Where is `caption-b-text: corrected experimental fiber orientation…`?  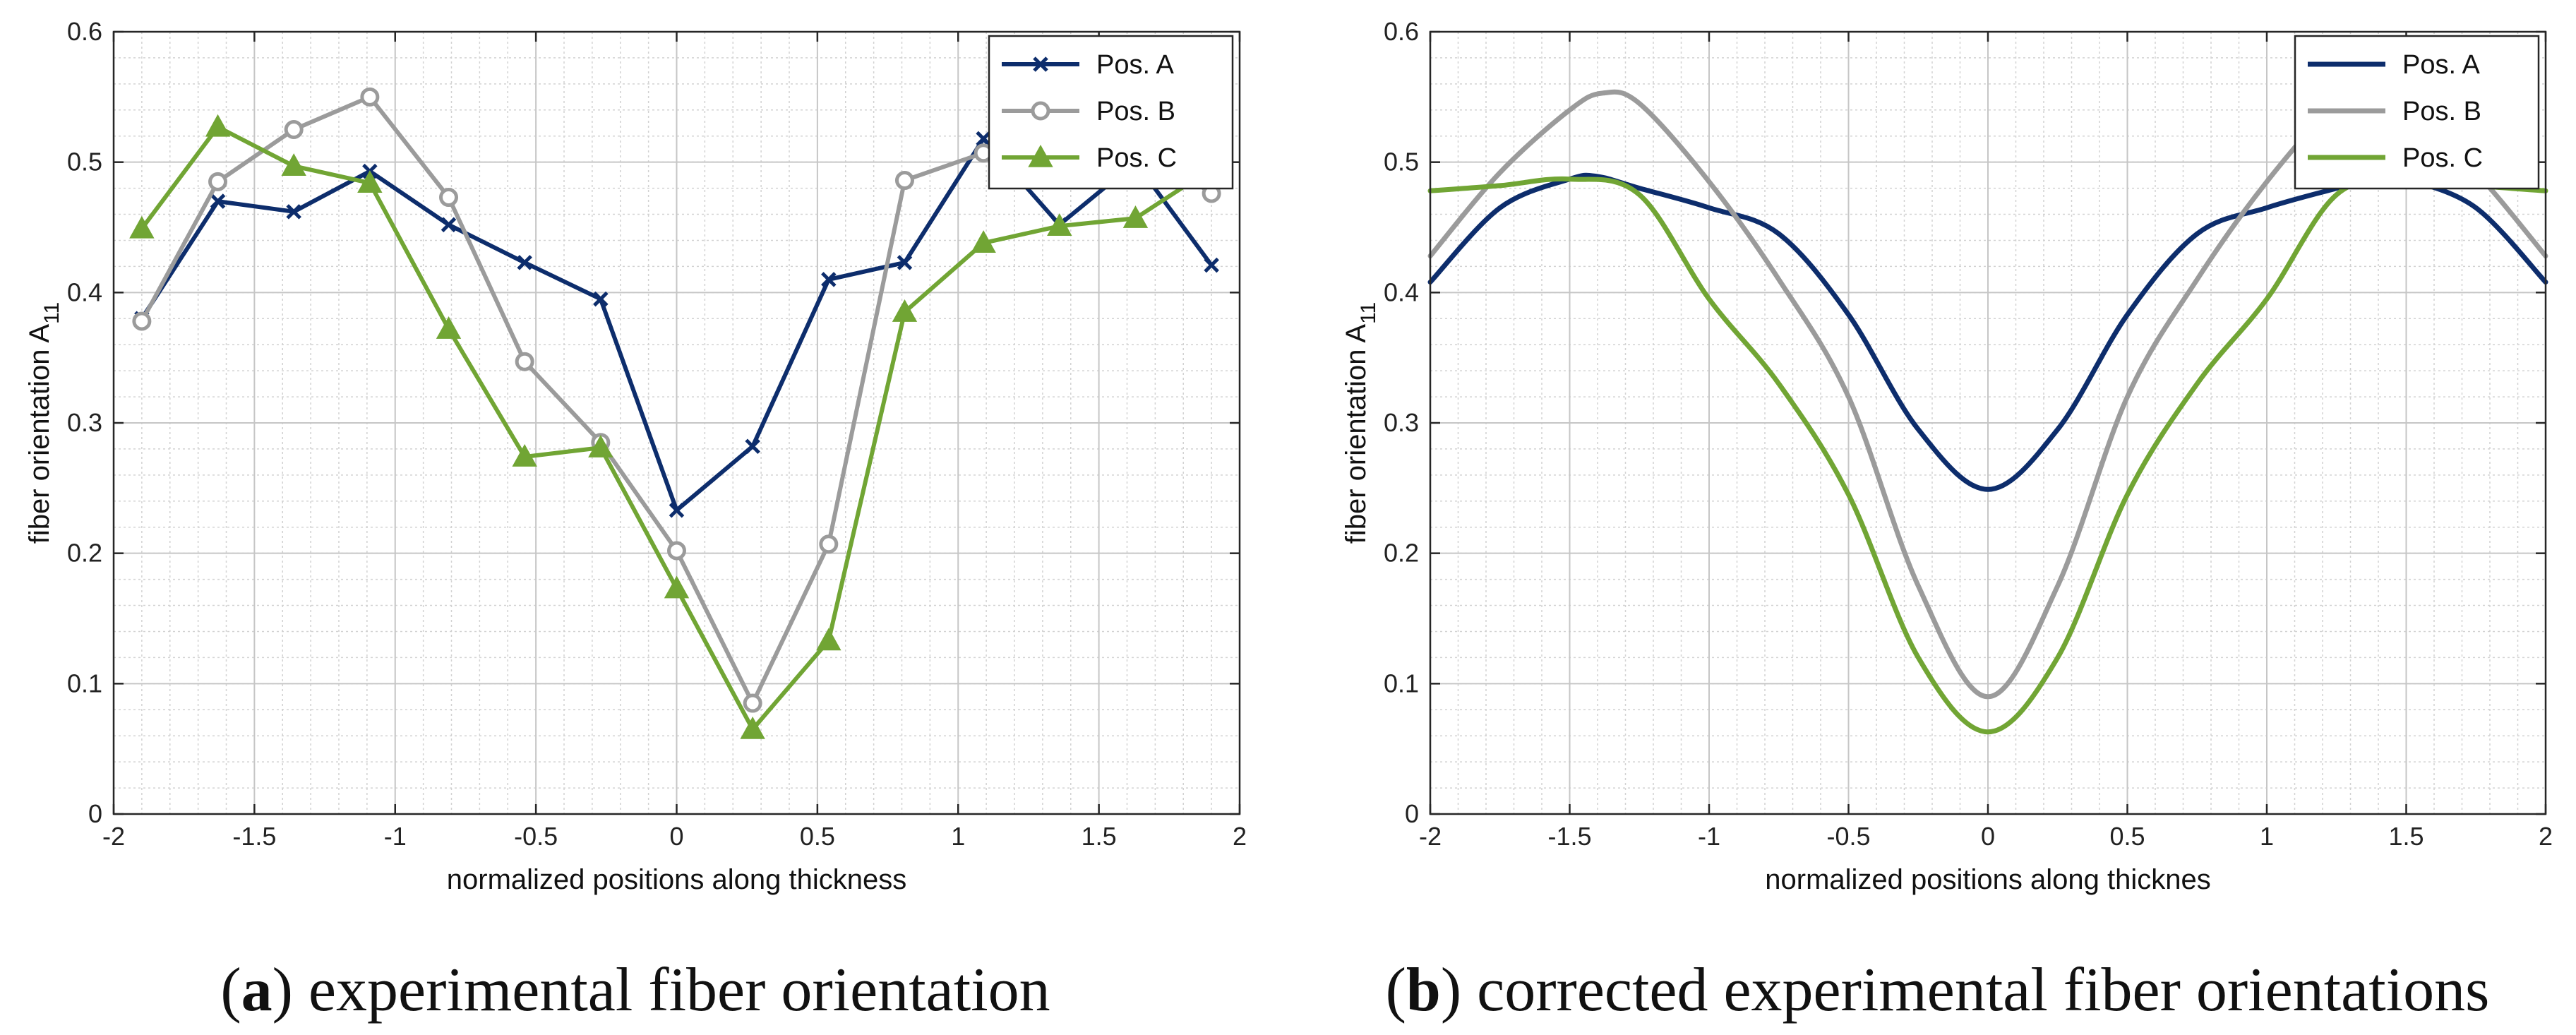
caption-b-text: corrected experimental fiber orientation… is located at coordinates (1975, 990).